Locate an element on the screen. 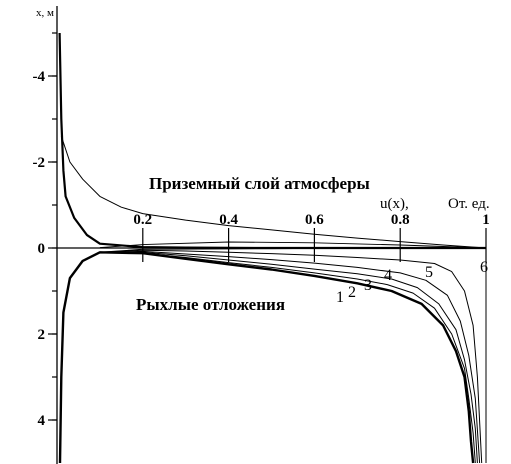  x-axis-unit-label: От. ед. is located at coordinates (469, 204).